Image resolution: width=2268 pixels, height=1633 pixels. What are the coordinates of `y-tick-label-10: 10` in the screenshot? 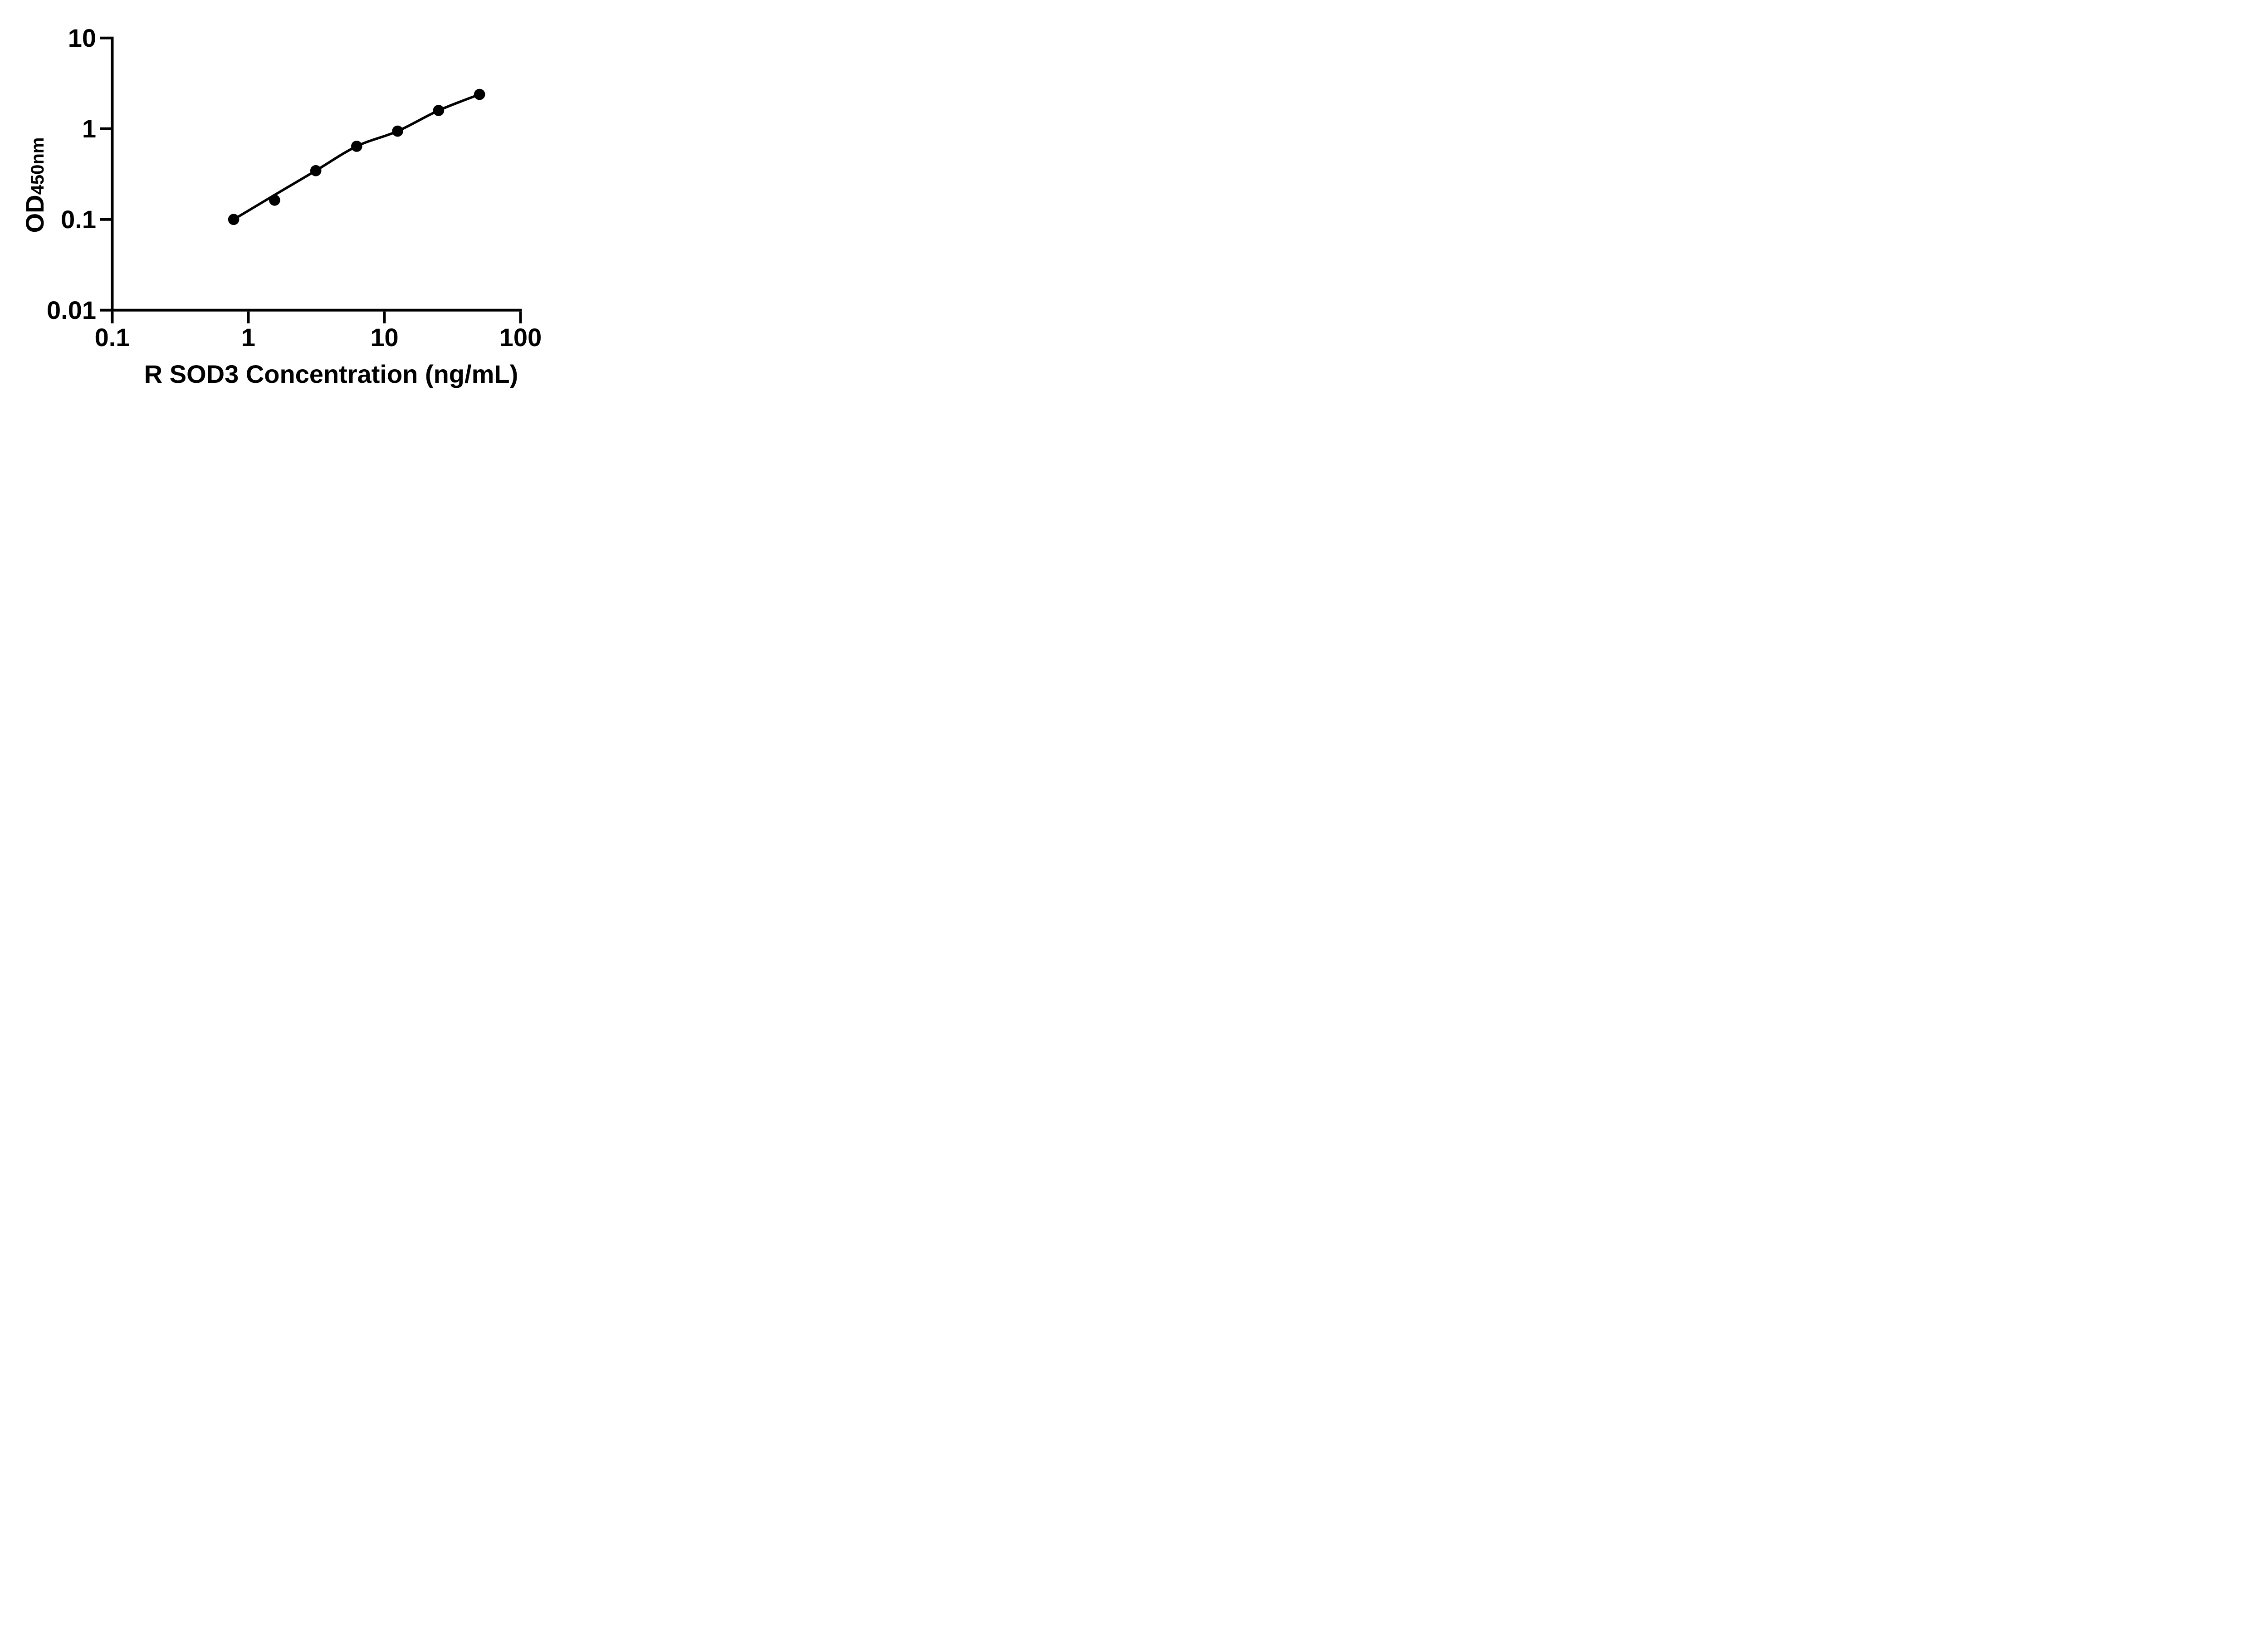 It's located at (82, 38).